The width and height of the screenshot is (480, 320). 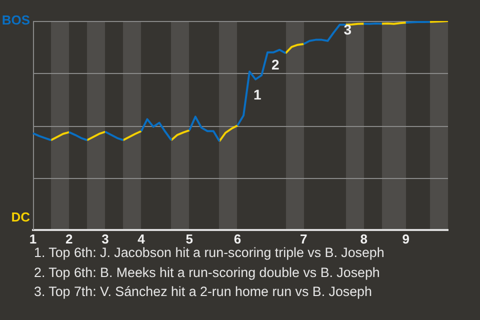 What do you see at coordinates (33, 238) in the screenshot?
I see `x-tick-label: 1` at bounding box center [33, 238].